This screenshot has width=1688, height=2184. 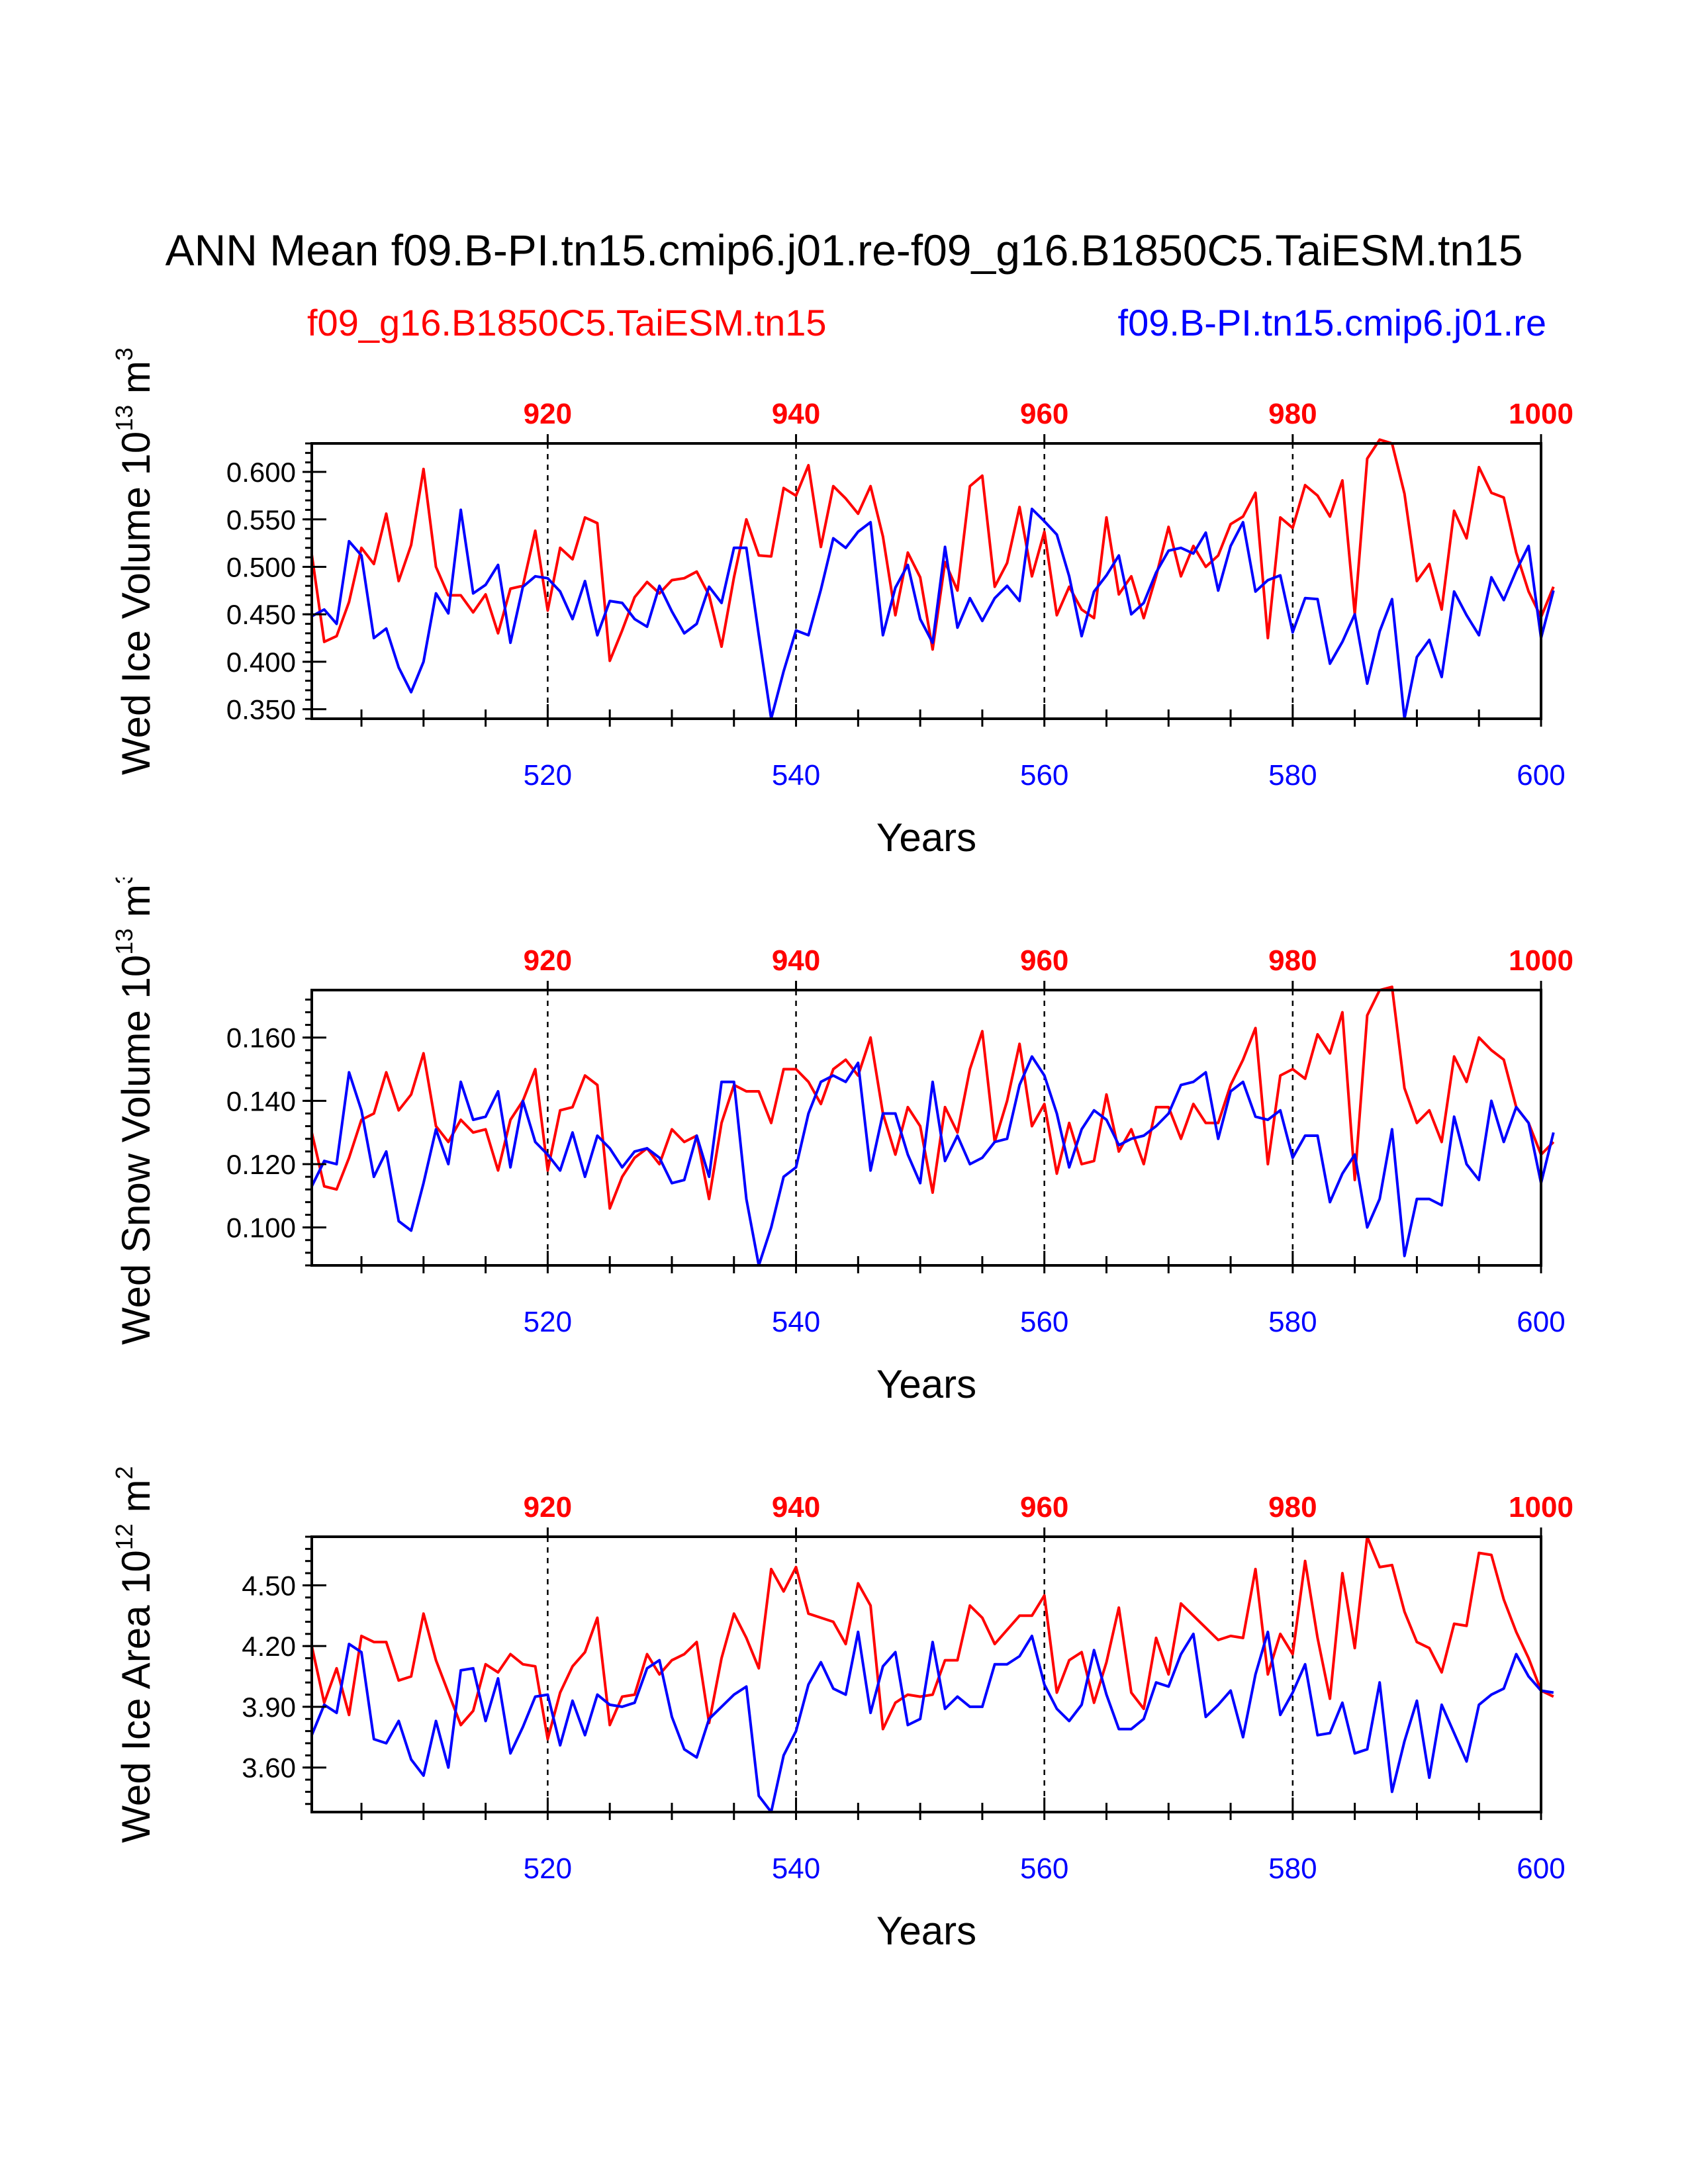 I want to click on y-axis-title: Wed Ice Volume 1013 m3, so click(x=134, y=561).